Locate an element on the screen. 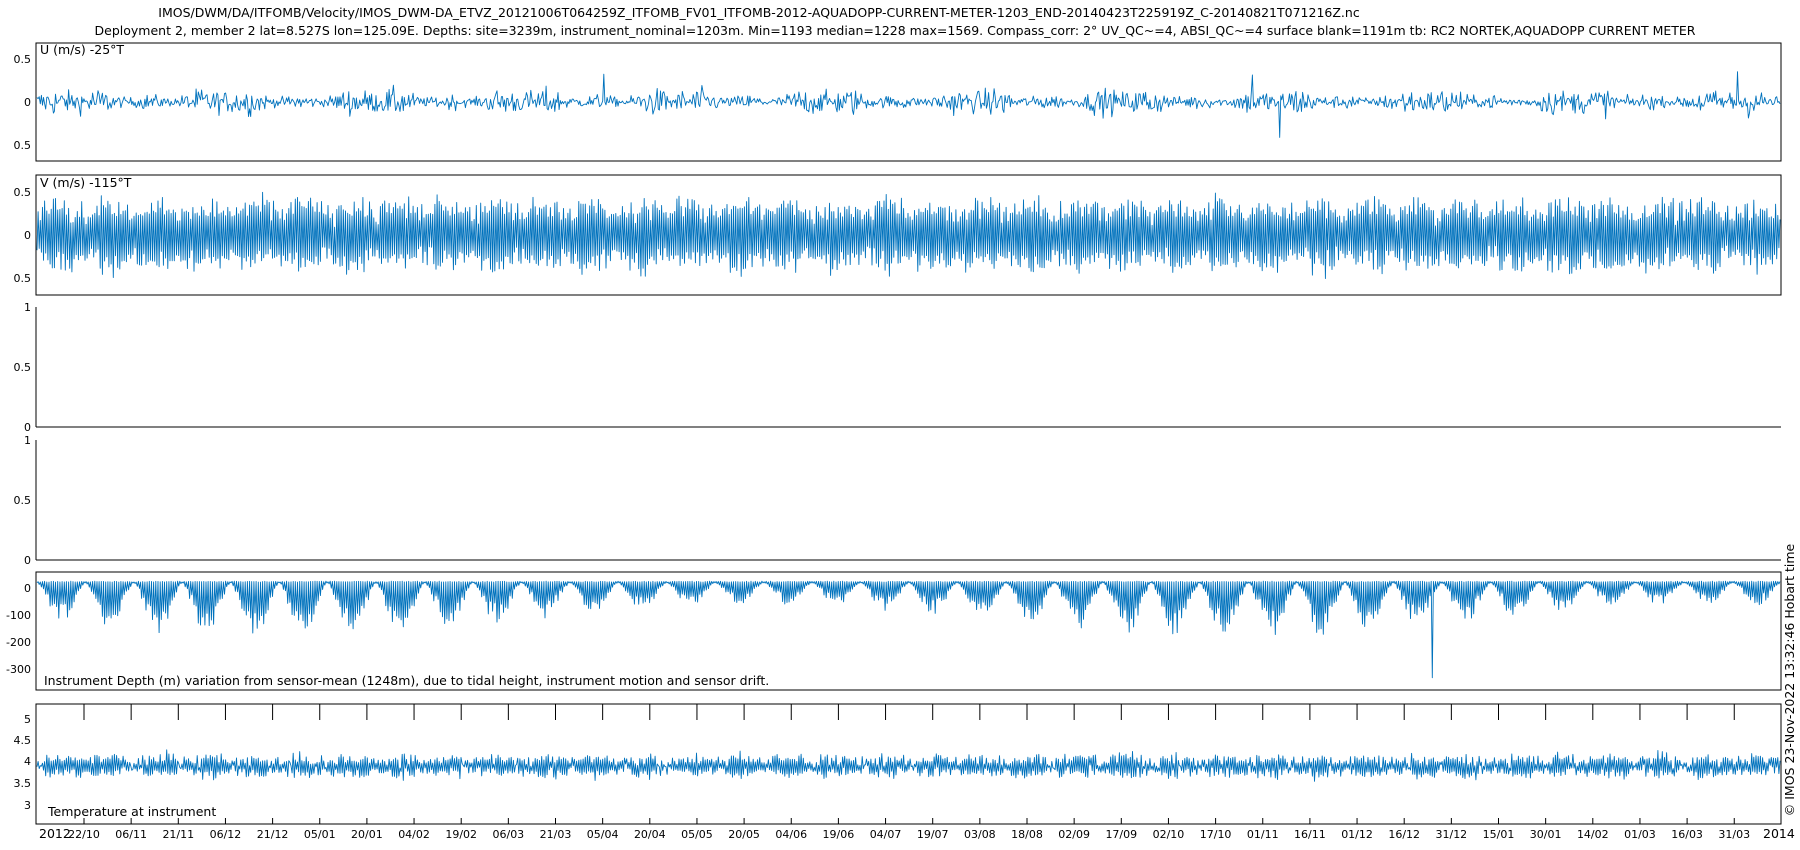 This screenshot has width=1800, height=850. temp-ytick-35: 3.5 is located at coordinates (23, 783).